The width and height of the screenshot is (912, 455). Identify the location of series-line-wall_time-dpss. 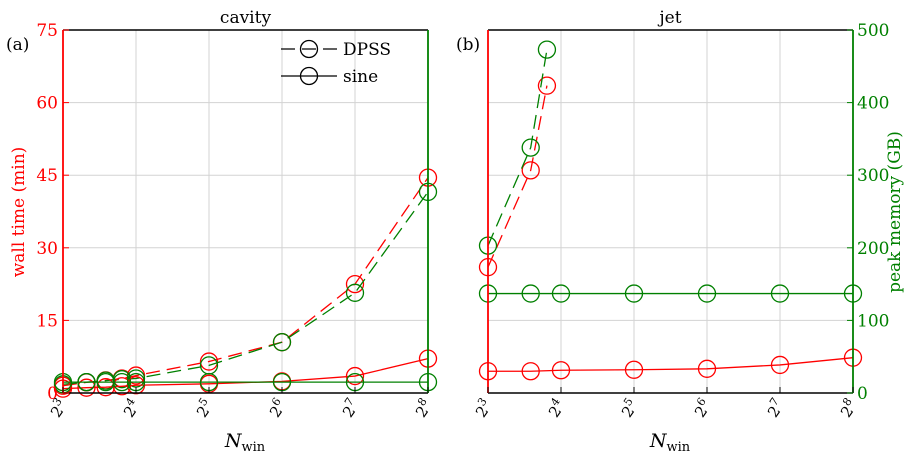
(517, 176).